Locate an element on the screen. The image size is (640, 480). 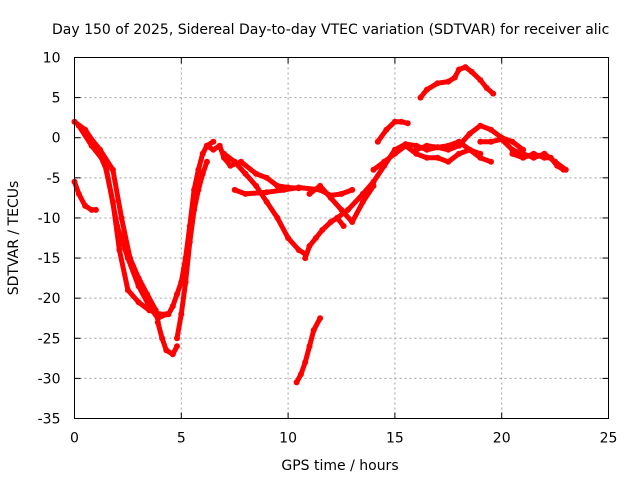
y-tick-label: 0 is located at coordinates (56, 139).